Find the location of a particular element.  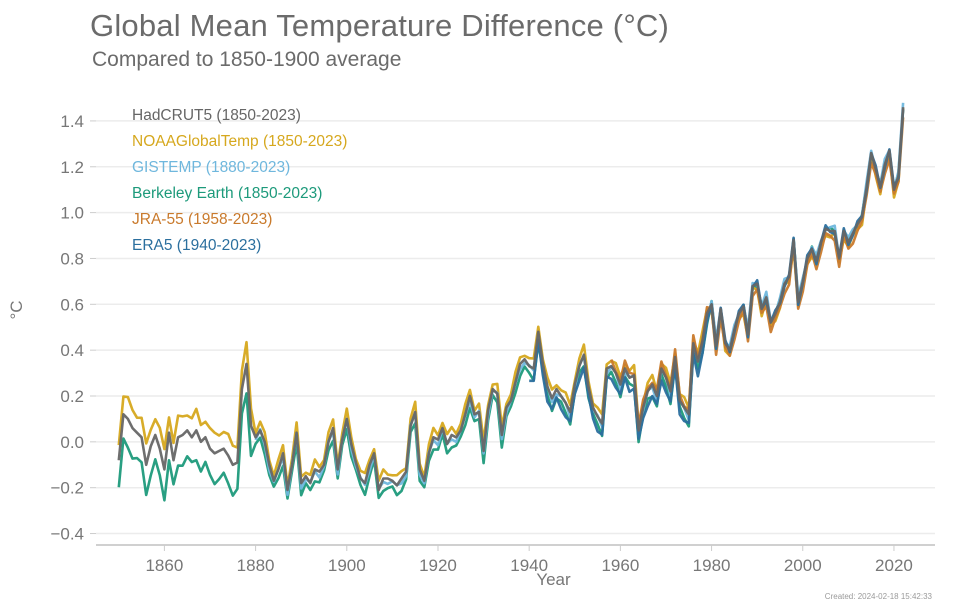

x-axis-label: Year is located at coordinates (553, 579).